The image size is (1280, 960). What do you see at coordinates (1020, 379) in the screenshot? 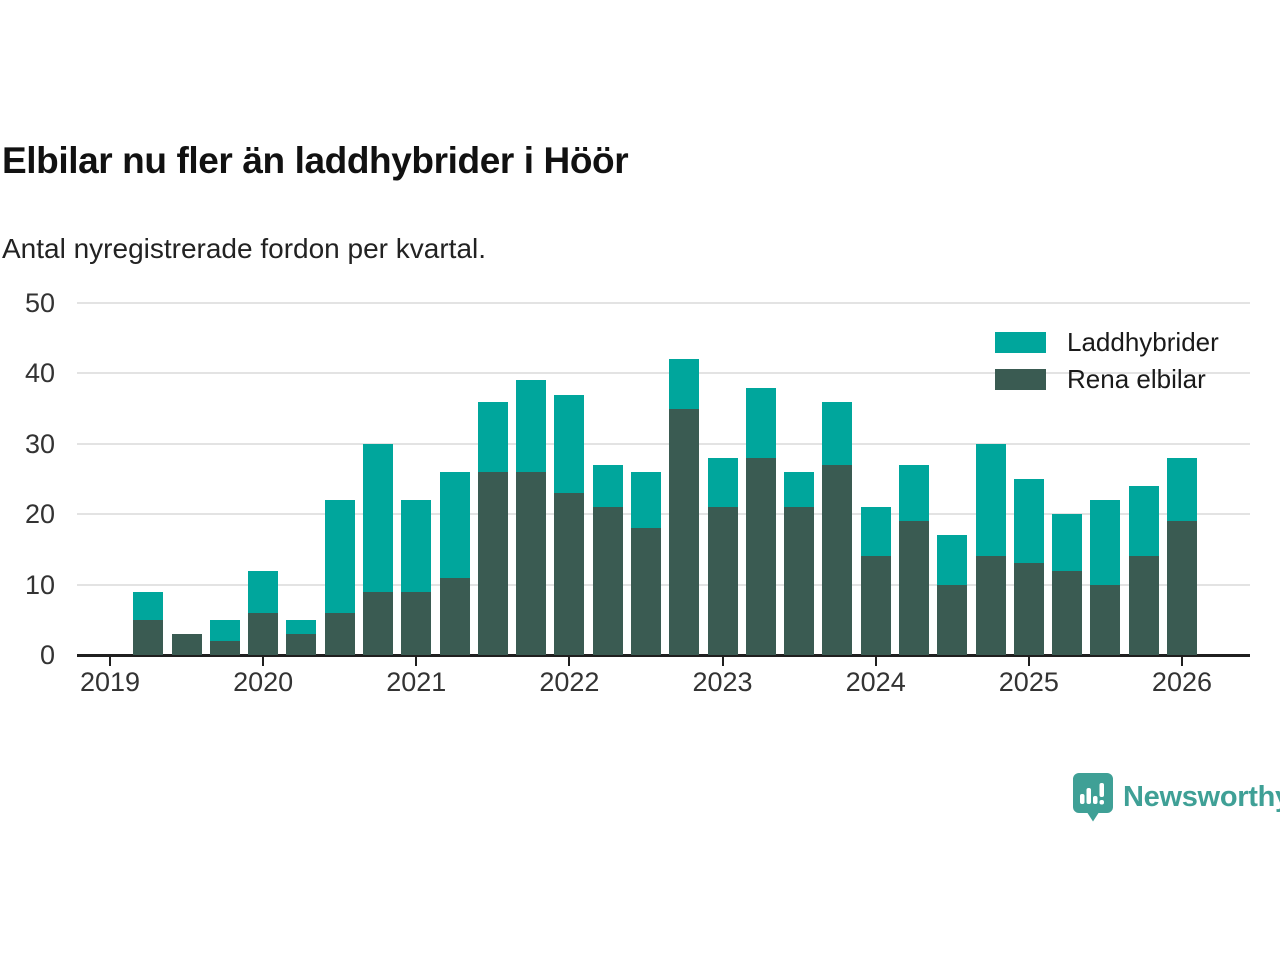
I see `legend-swatch-rena-elbilar` at bounding box center [1020, 379].